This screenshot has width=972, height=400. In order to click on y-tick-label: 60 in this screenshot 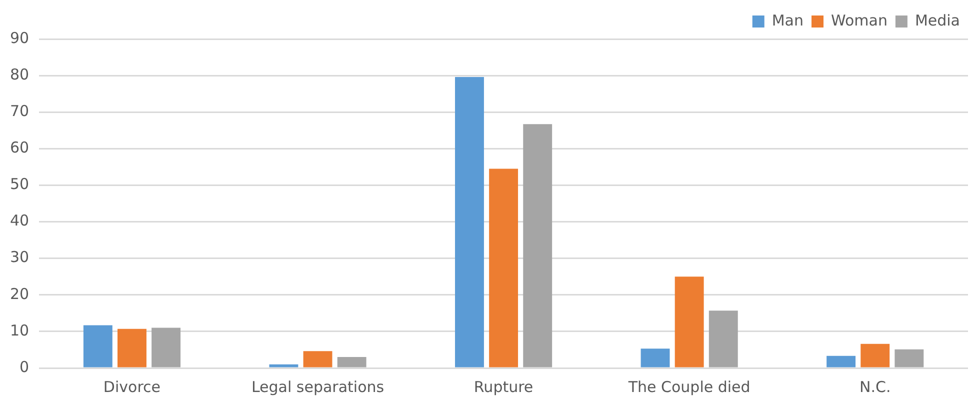, I will do `click(20, 147)`.